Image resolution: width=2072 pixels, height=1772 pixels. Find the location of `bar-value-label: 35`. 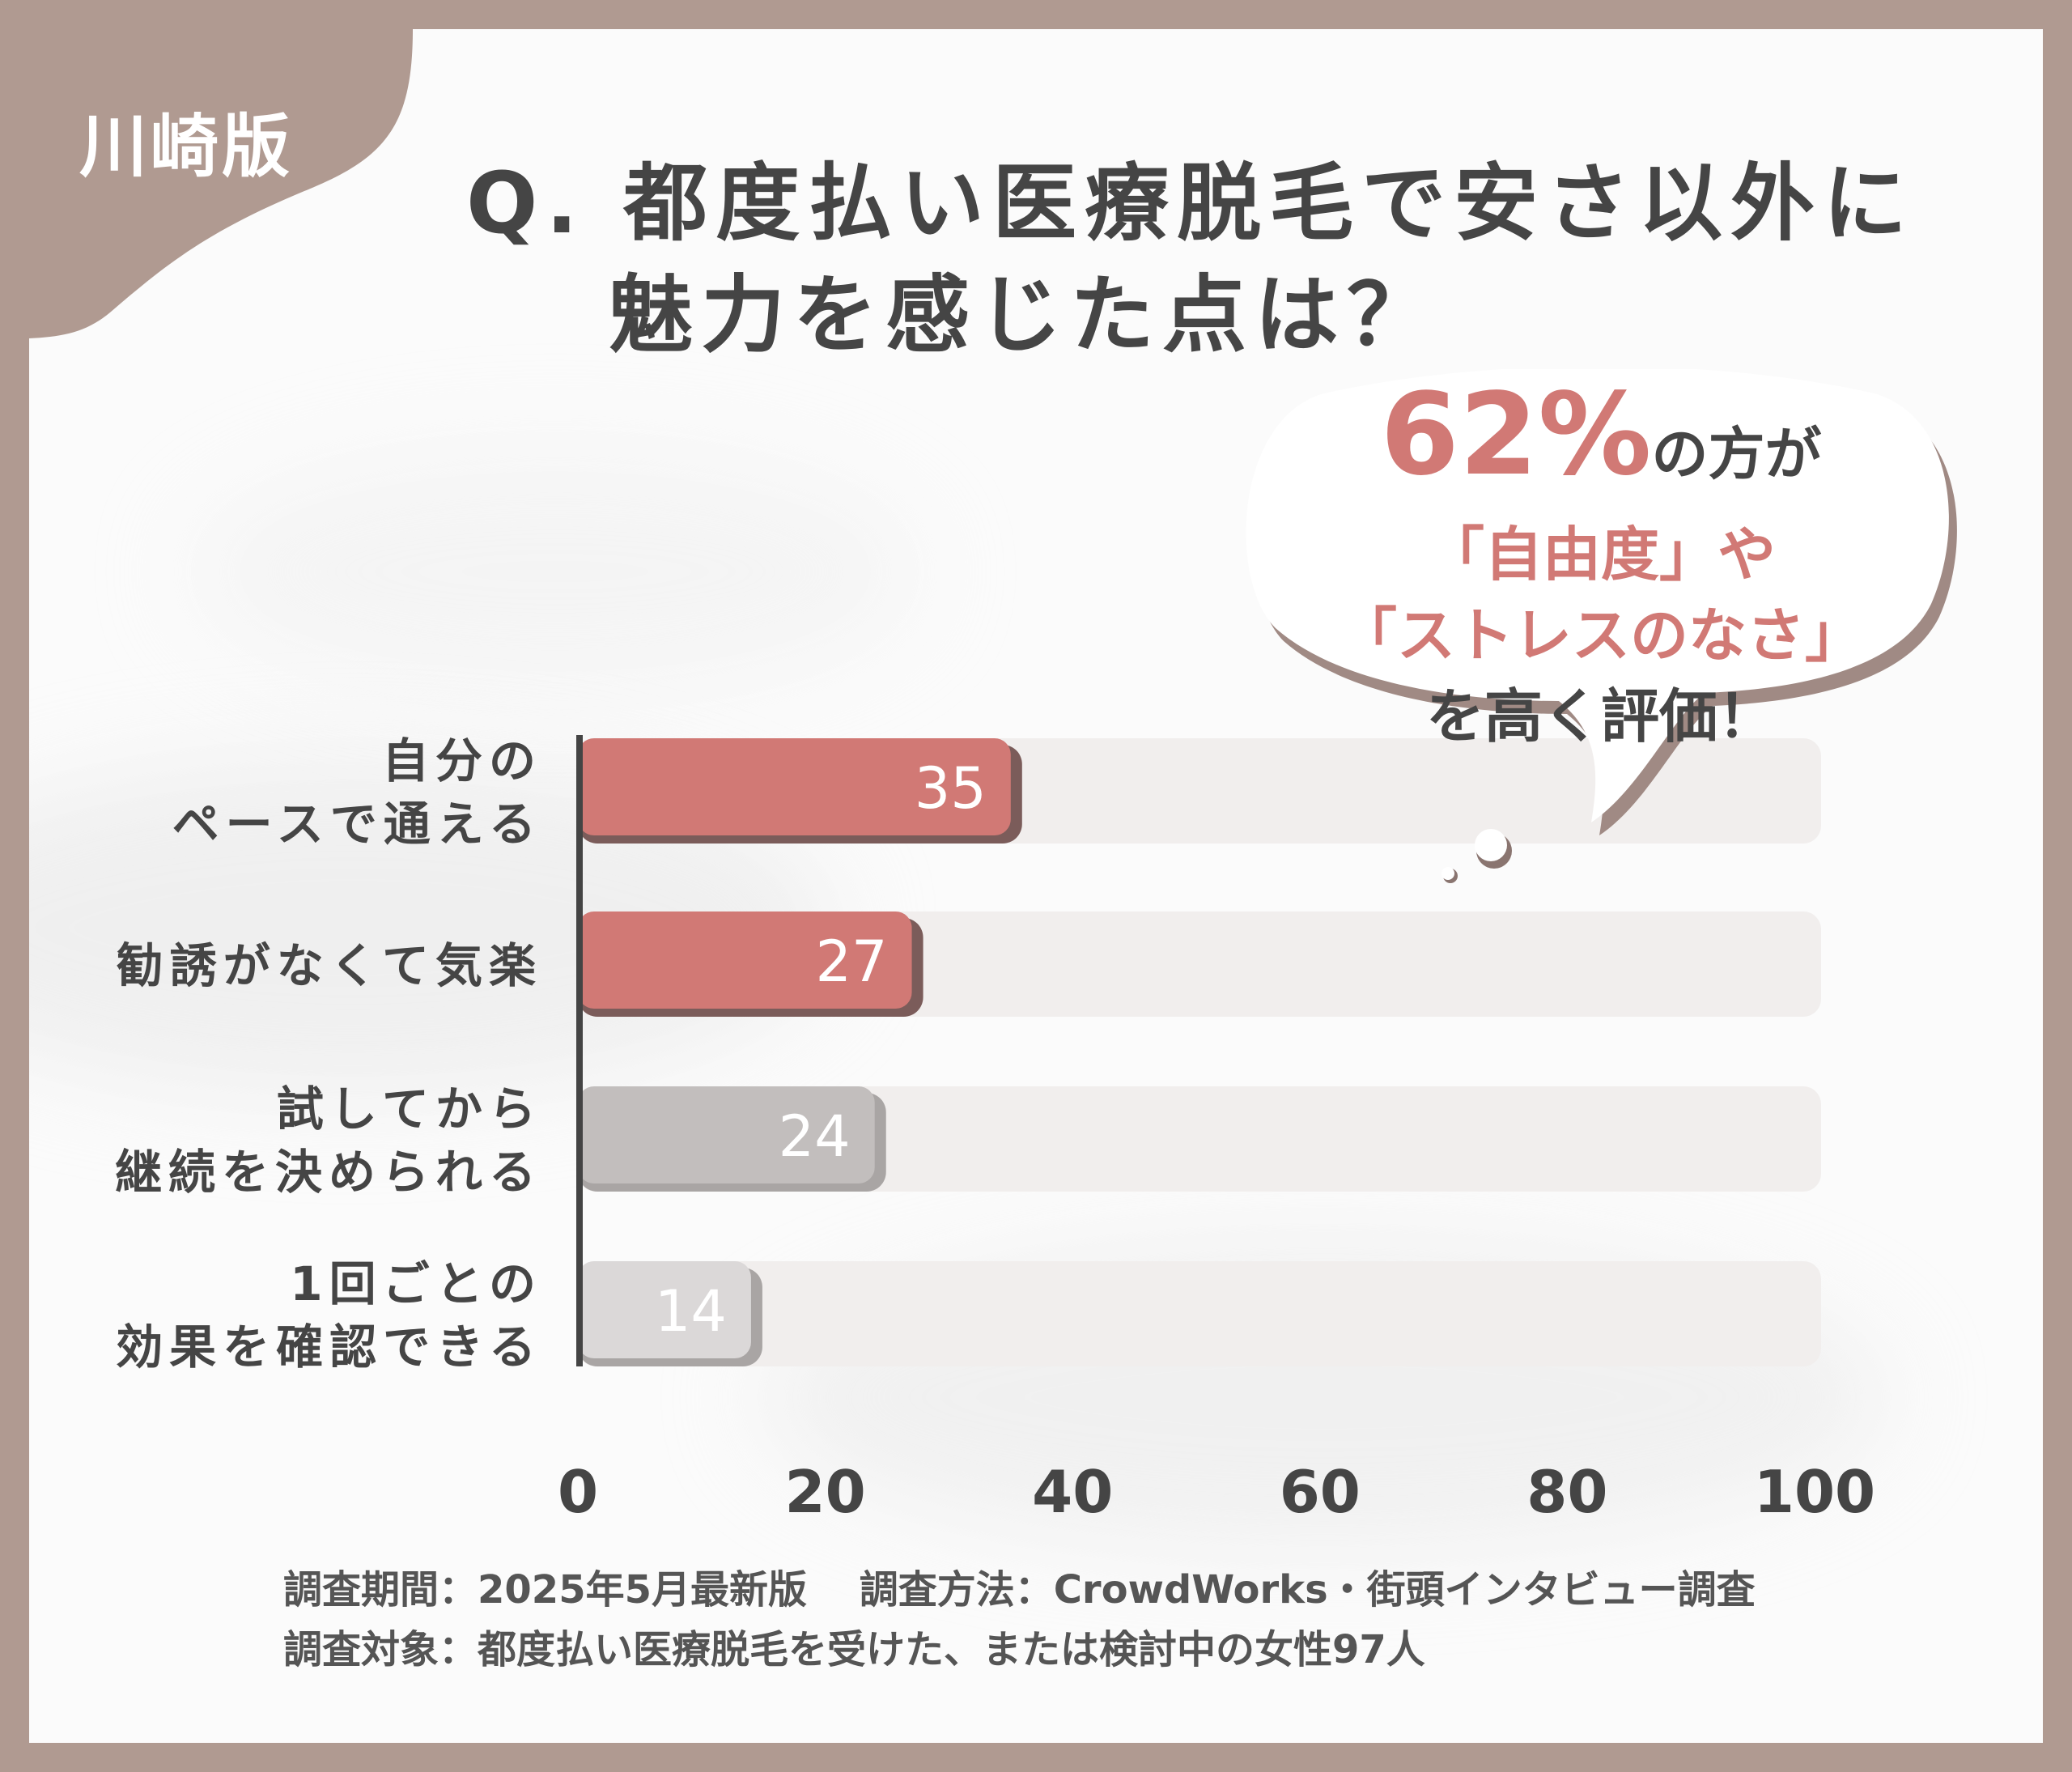

bar-value-label: 35 is located at coordinates (951, 789).